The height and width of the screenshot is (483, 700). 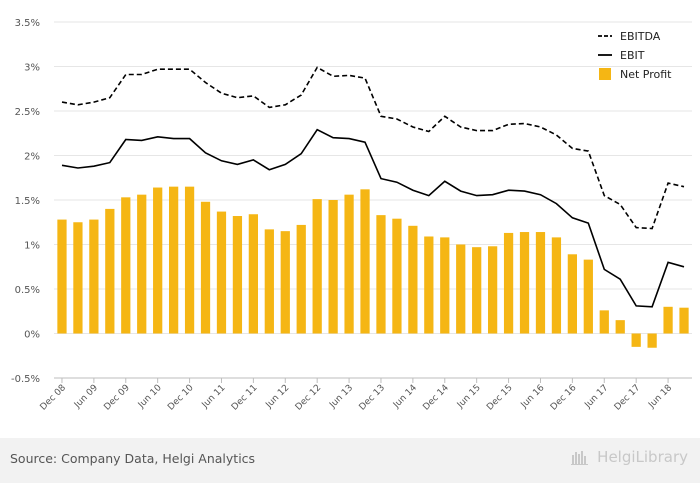 What do you see at coordinates (214, 397) in the screenshot?
I see `x-tick-label: Jun 11` at bounding box center [214, 397].